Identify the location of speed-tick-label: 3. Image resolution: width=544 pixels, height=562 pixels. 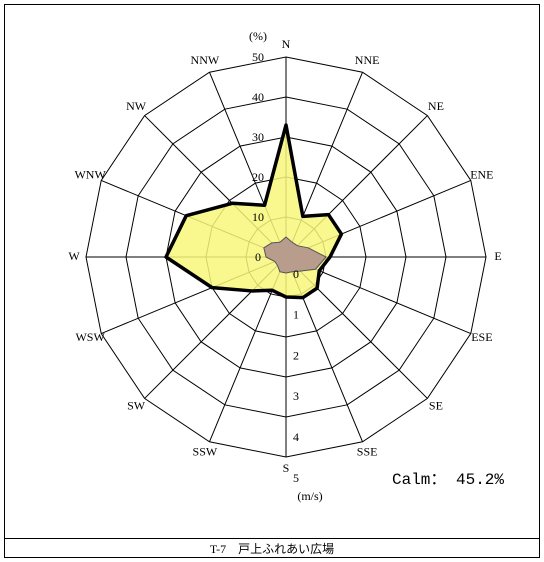
(296, 396).